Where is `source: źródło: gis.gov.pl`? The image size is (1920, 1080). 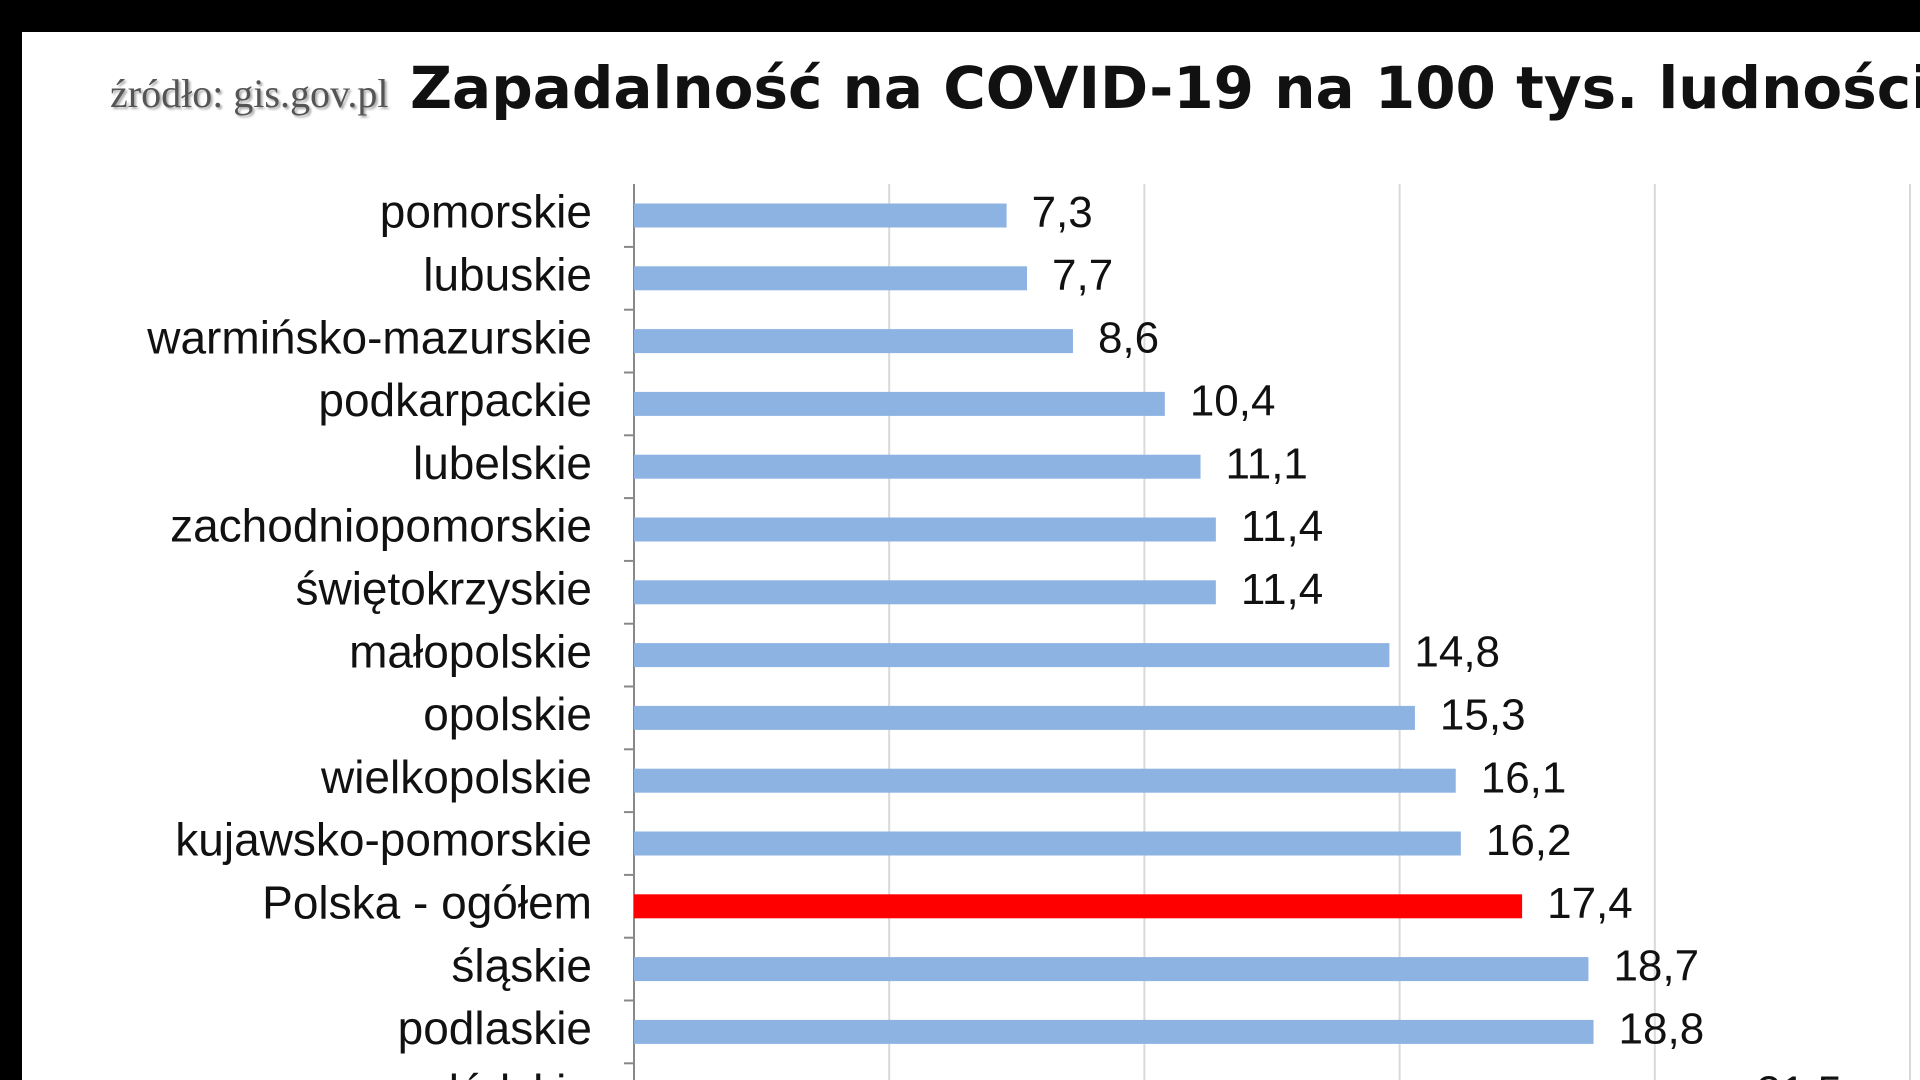 source: źródło: gis.gov.pl is located at coordinates (249, 93).